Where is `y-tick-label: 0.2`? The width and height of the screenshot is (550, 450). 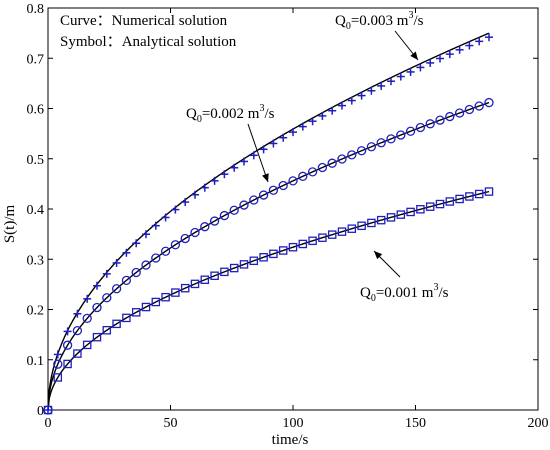
y-tick-label: 0.2 is located at coordinates (36, 311).